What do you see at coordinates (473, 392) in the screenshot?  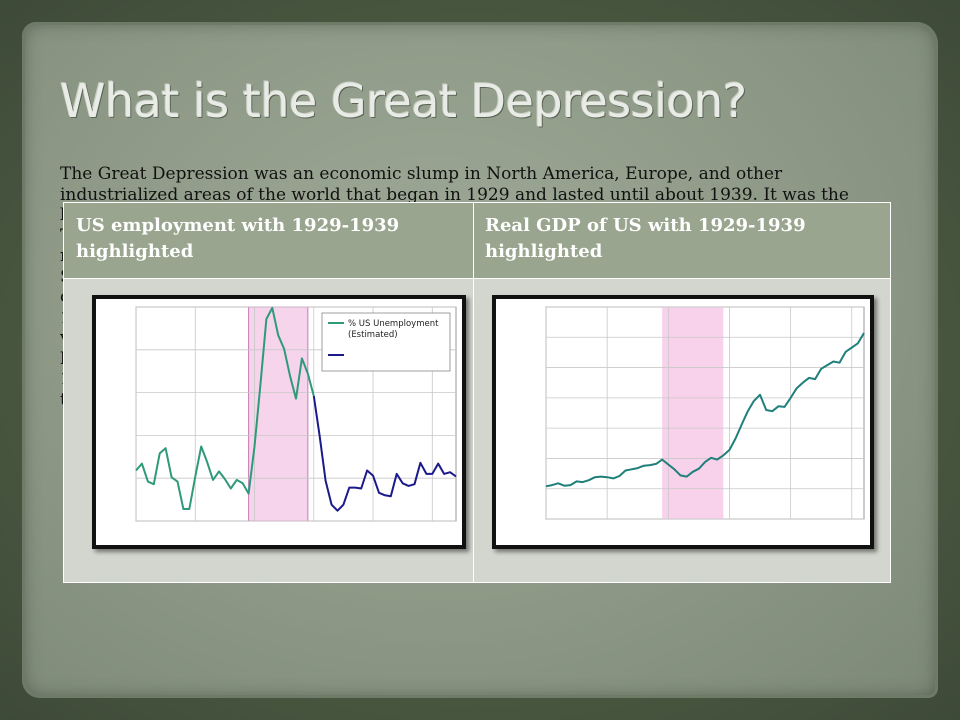 I see `column-divider` at bounding box center [473, 392].